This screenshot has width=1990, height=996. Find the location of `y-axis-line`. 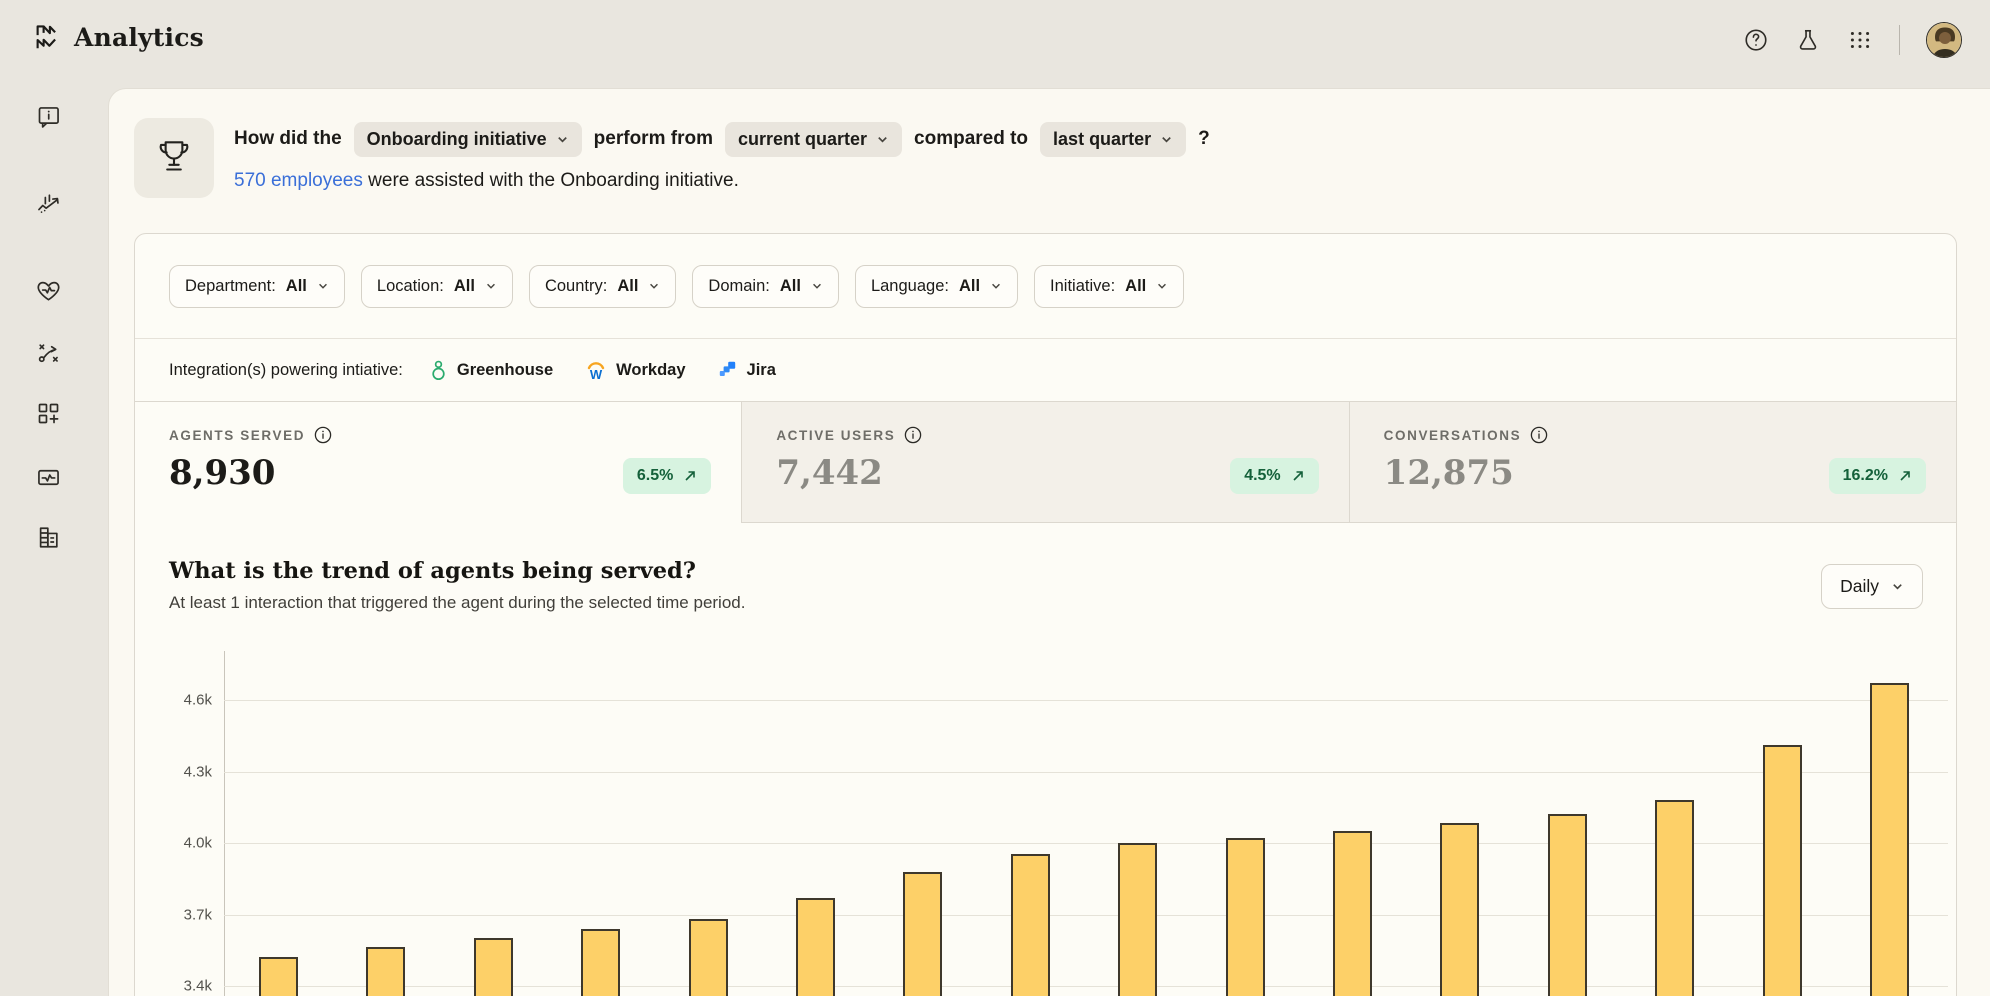

y-axis-line is located at coordinates (224, 823).